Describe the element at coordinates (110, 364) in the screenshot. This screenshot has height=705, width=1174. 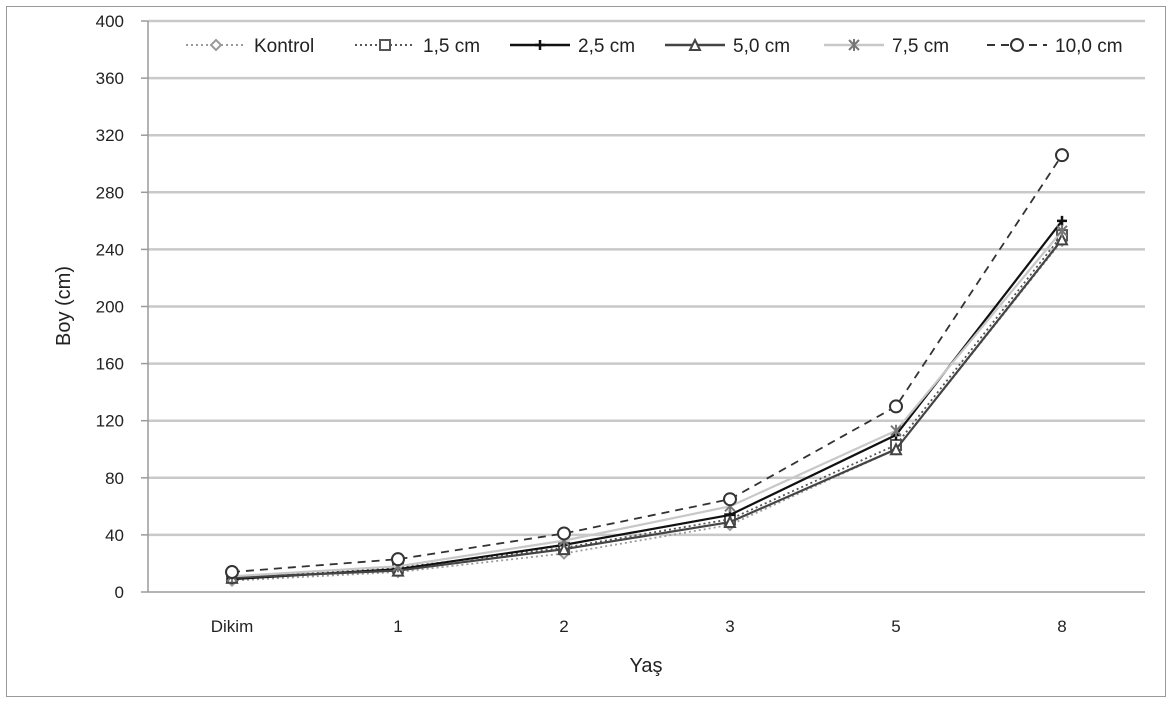
I see `y-tick-label: 160` at that location.